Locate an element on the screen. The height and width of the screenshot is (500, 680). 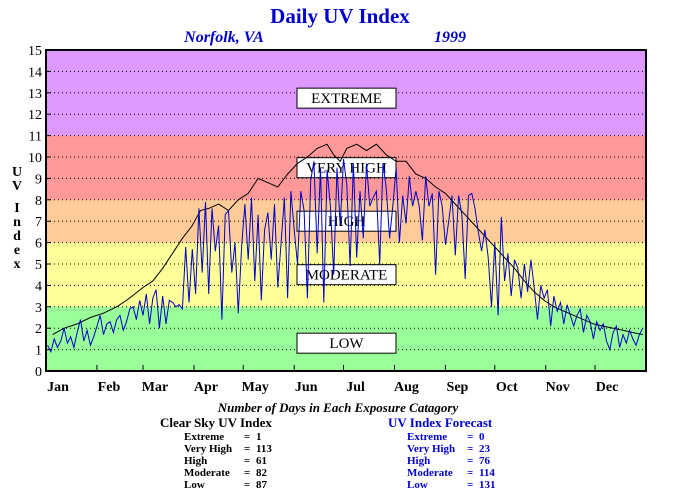
x-tick-label: Aug is located at coordinates (406, 387).